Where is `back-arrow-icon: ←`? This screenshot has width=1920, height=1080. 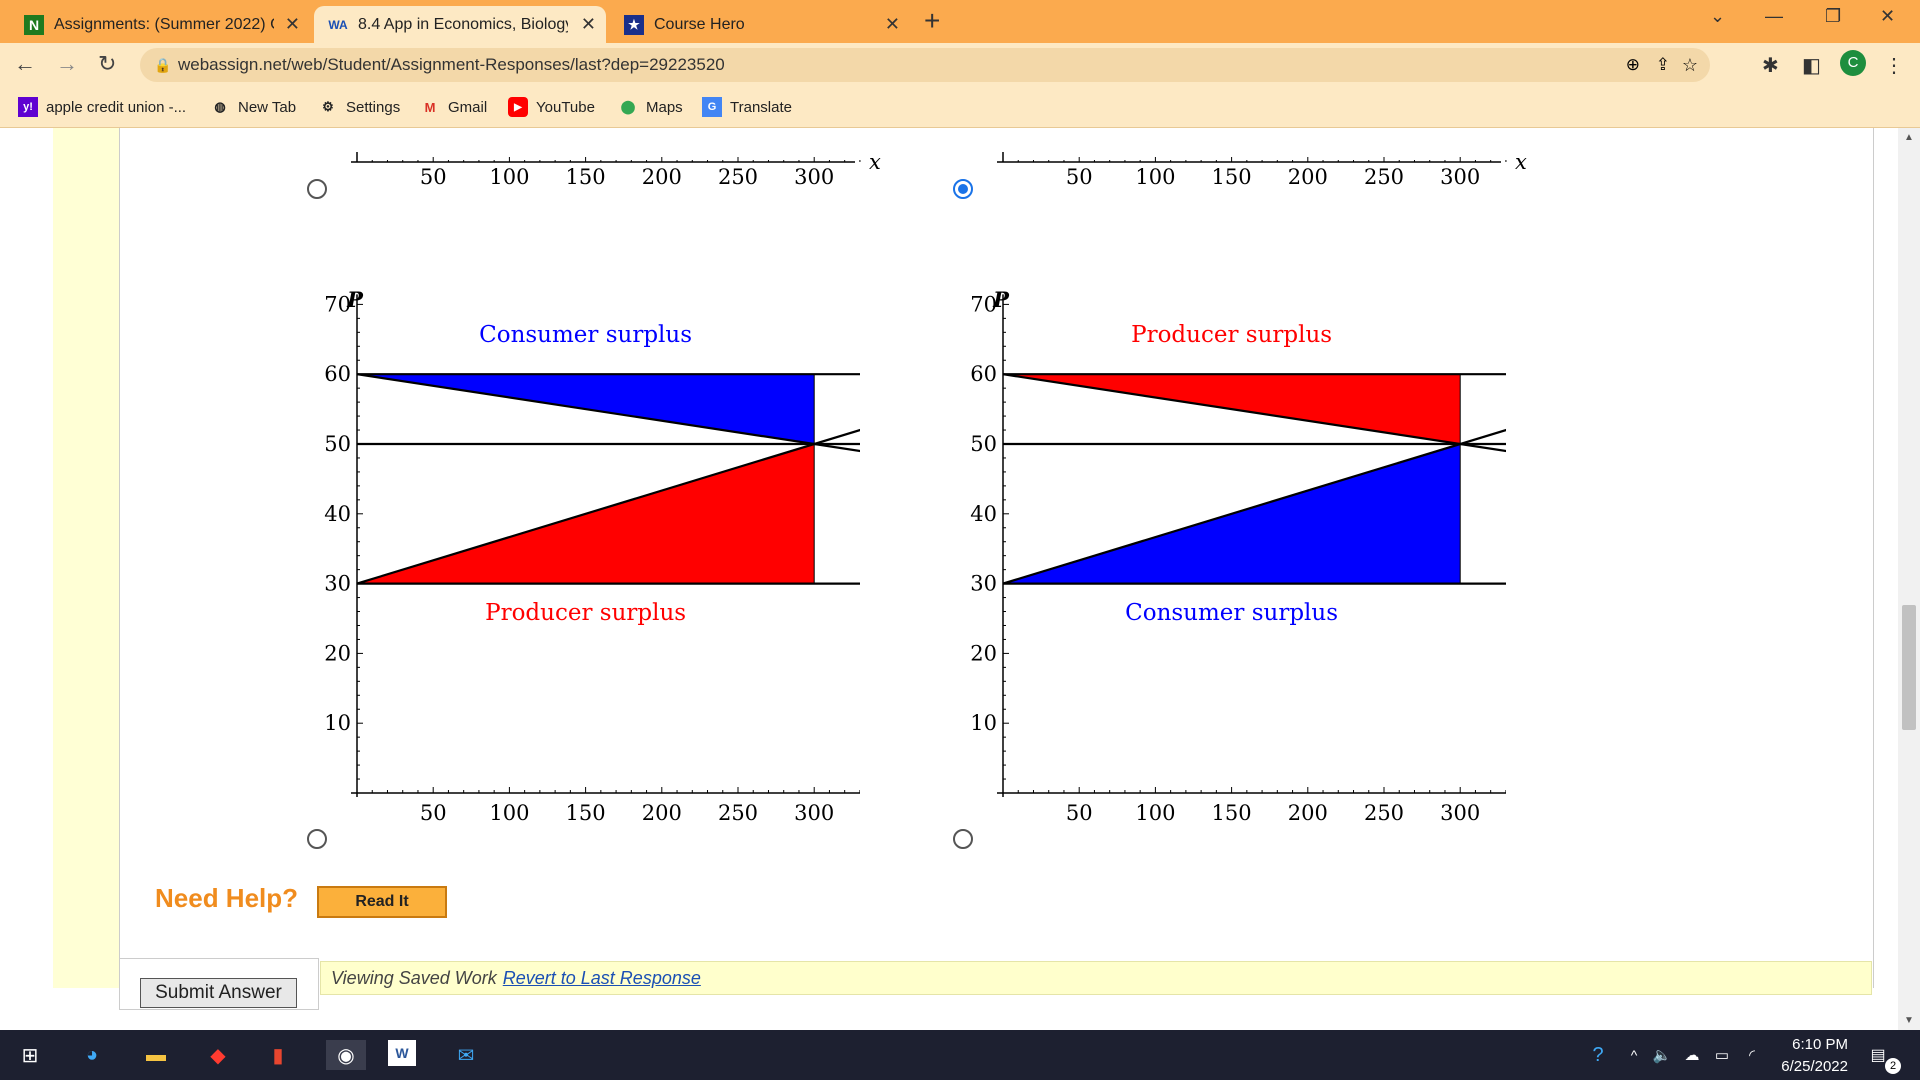
back-arrow-icon: ← is located at coordinates (25, 63).